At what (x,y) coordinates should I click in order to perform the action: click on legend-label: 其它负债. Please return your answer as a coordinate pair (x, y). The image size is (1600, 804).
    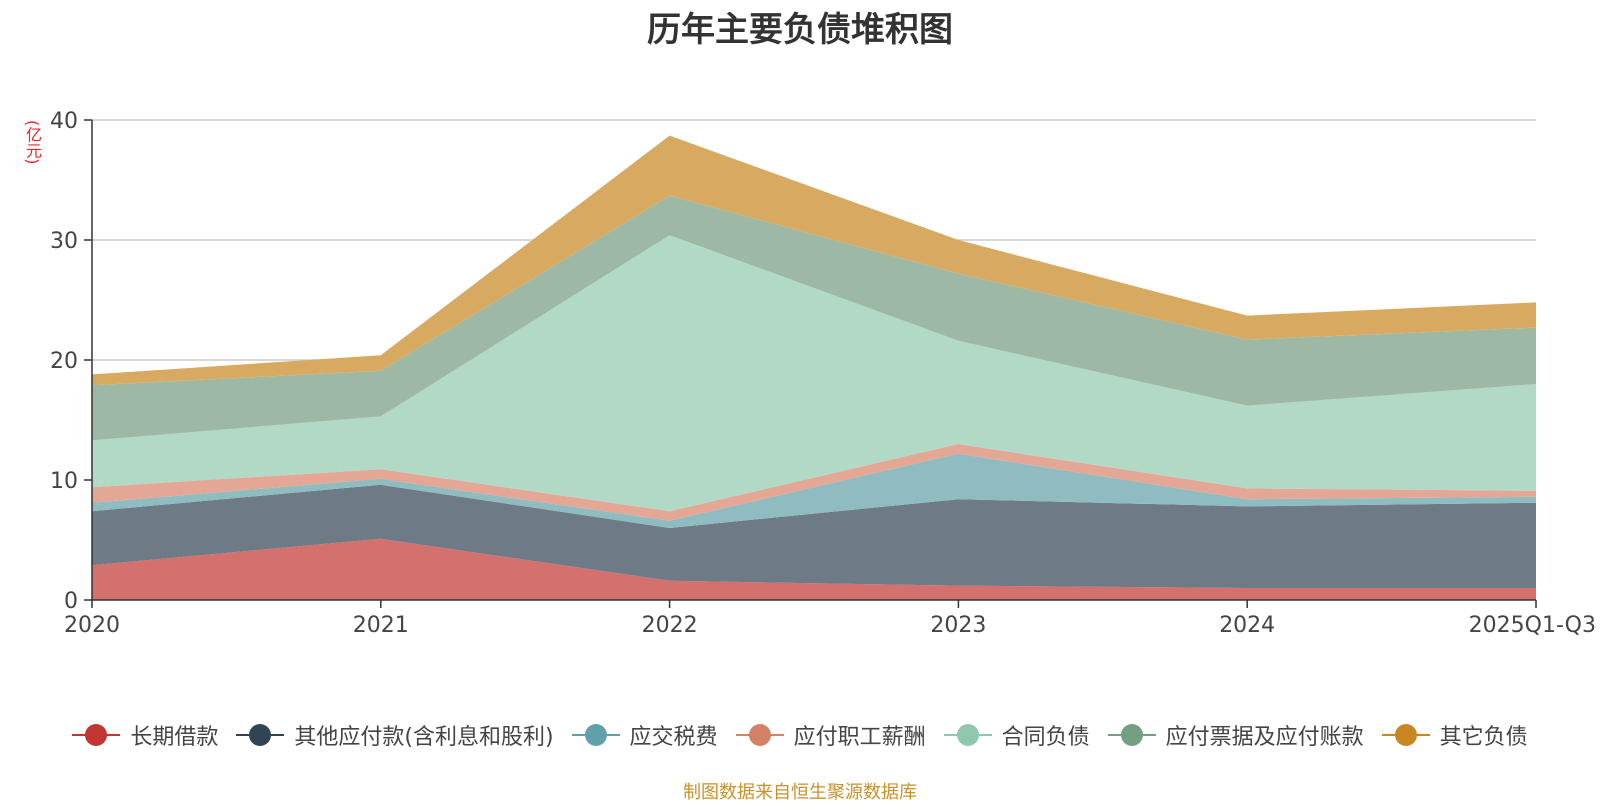
    Looking at the image, I should click on (1483, 737).